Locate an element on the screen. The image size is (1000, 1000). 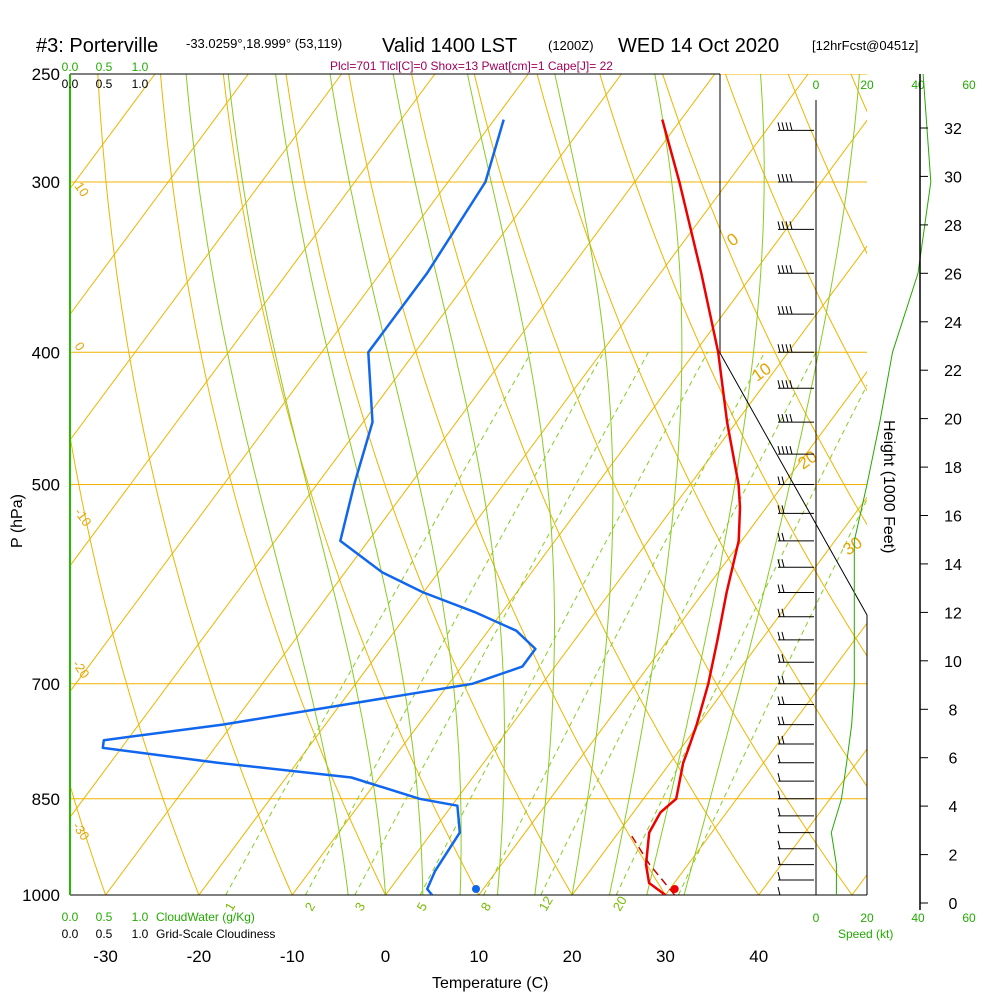
surface-dewpoint-dot is located at coordinates (476, 889).